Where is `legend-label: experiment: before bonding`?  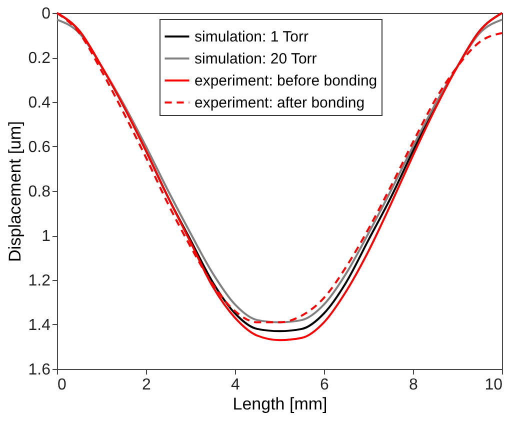
legend-label: experiment: before bonding is located at coordinates (286, 81).